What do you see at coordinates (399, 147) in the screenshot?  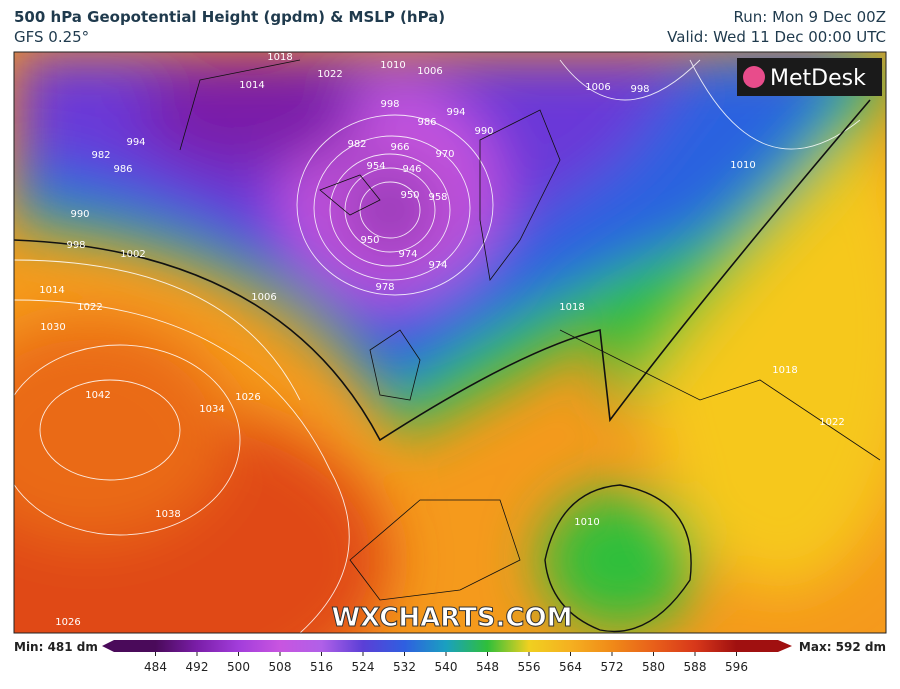 I see `isobar-label: 966` at bounding box center [399, 147].